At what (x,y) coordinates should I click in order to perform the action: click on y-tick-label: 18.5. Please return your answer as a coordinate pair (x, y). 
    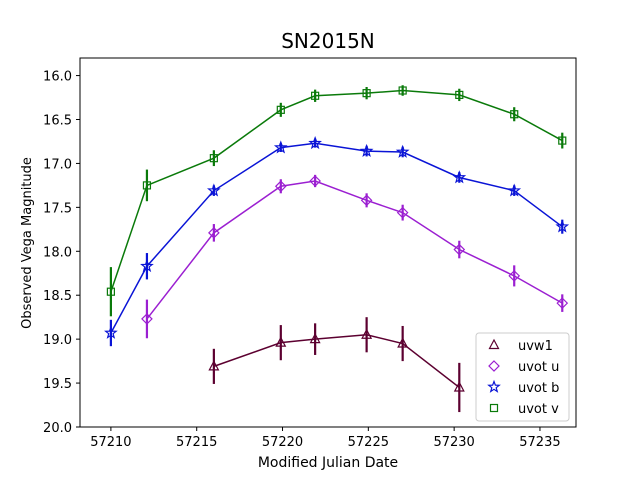
    Looking at the image, I should click on (57, 296).